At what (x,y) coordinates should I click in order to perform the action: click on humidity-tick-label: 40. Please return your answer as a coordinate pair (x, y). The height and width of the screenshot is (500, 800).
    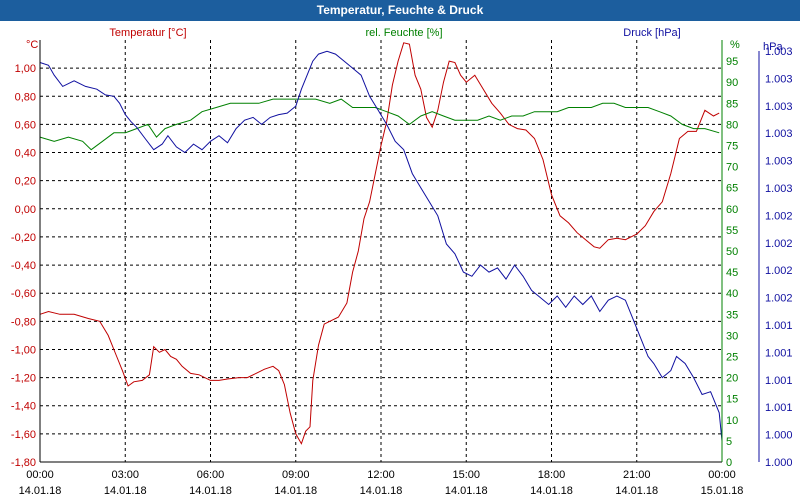
    Looking at the image, I should click on (732, 294).